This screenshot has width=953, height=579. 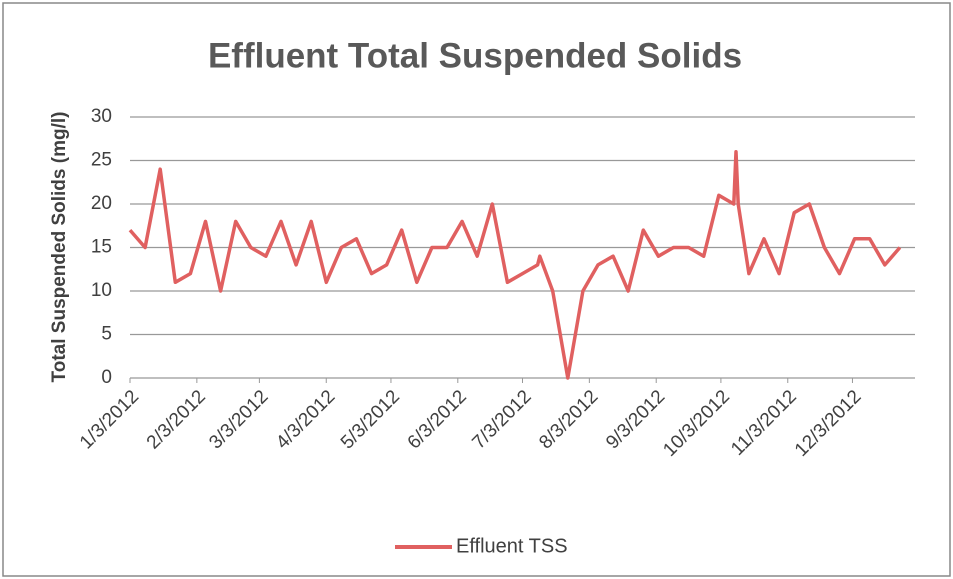 What do you see at coordinates (101, 247) in the screenshot?
I see `y-tick-label: 15` at bounding box center [101, 247].